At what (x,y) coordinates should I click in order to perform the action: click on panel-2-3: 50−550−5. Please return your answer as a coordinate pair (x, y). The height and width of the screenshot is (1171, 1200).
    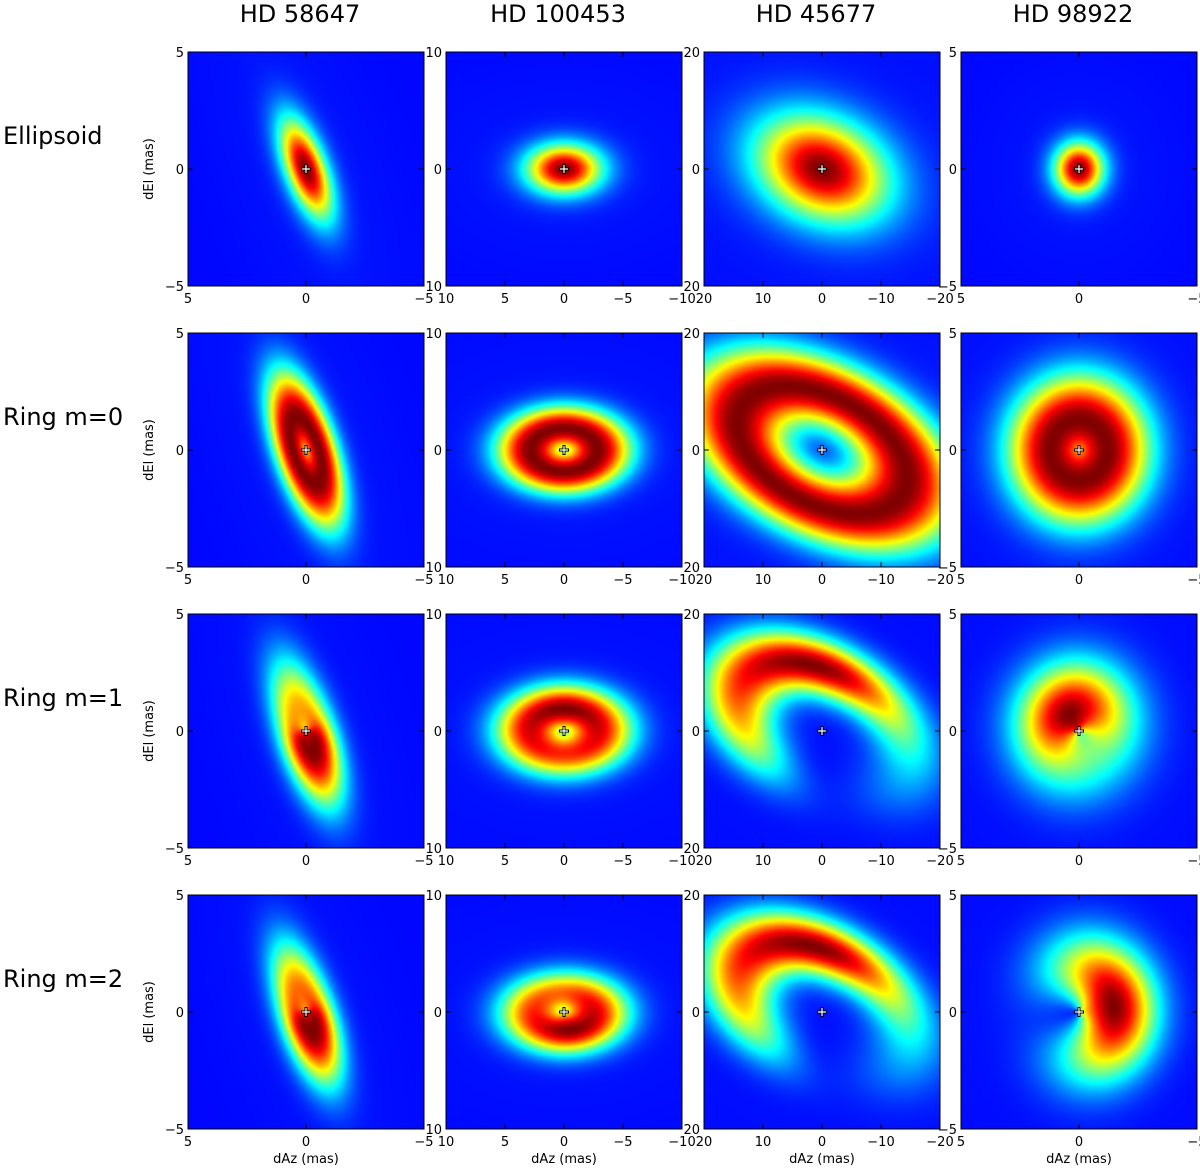
    Looking at the image, I should click on (1069, 738).